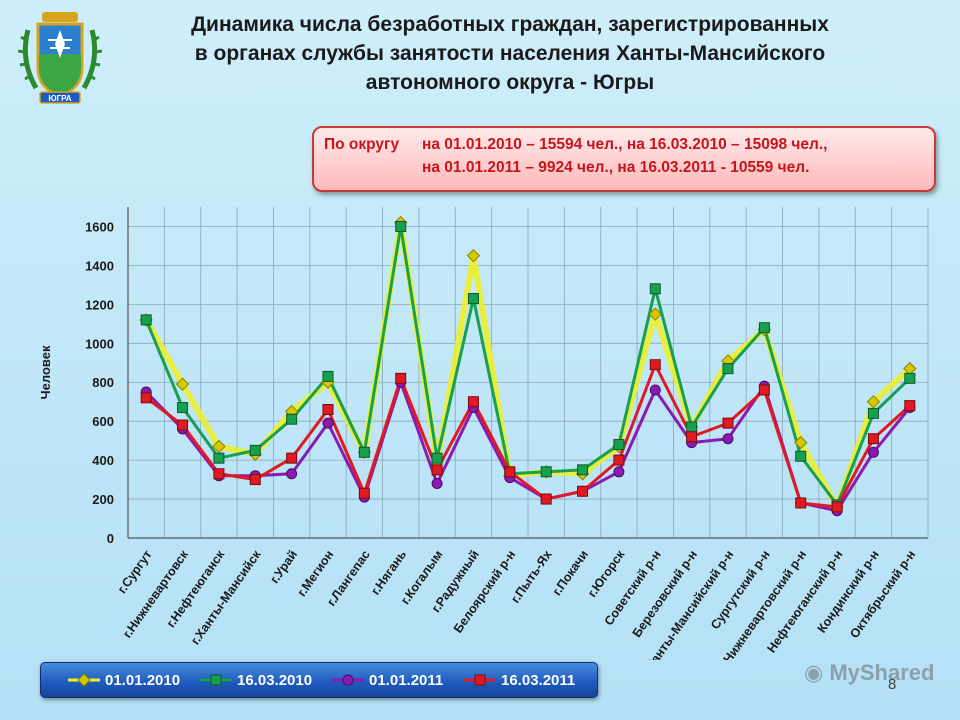  I want to click on legend-item-2010-01: 01.01.2010, so click(123, 680).